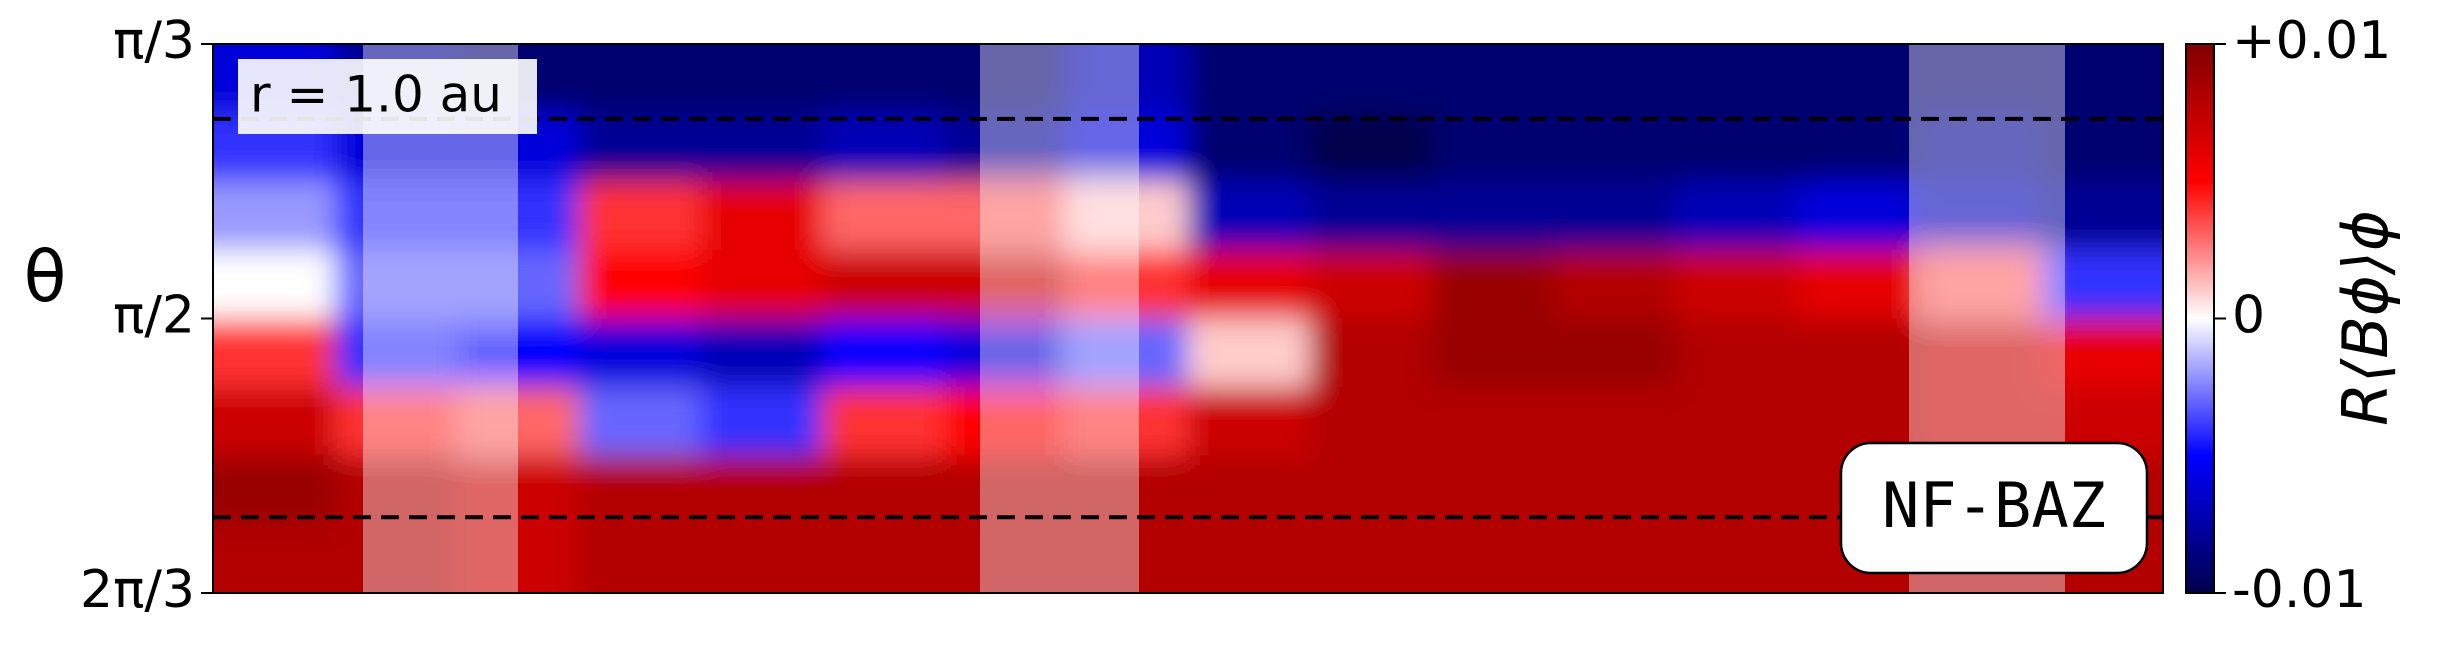 The height and width of the screenshot is (651, 2440). I want to click on colorbar-tick-label: 0, so click(2248, 316).